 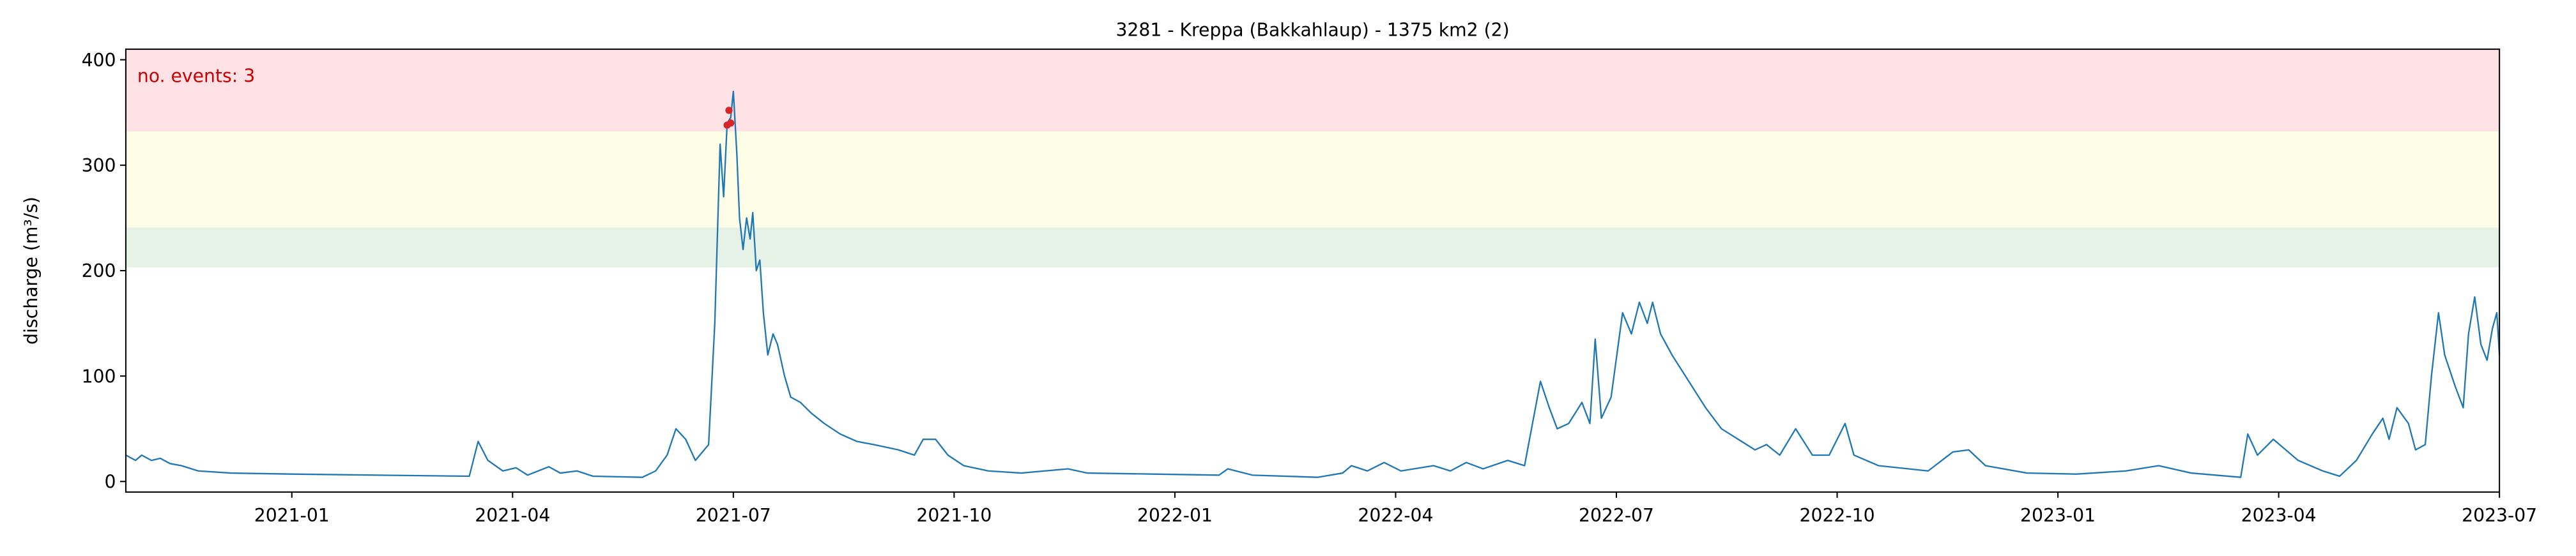 What do you see at coordinates (1175, 515) in the screenshot?
I see `x-tick-label: 2022-01` at bounding box center [1175, 515].